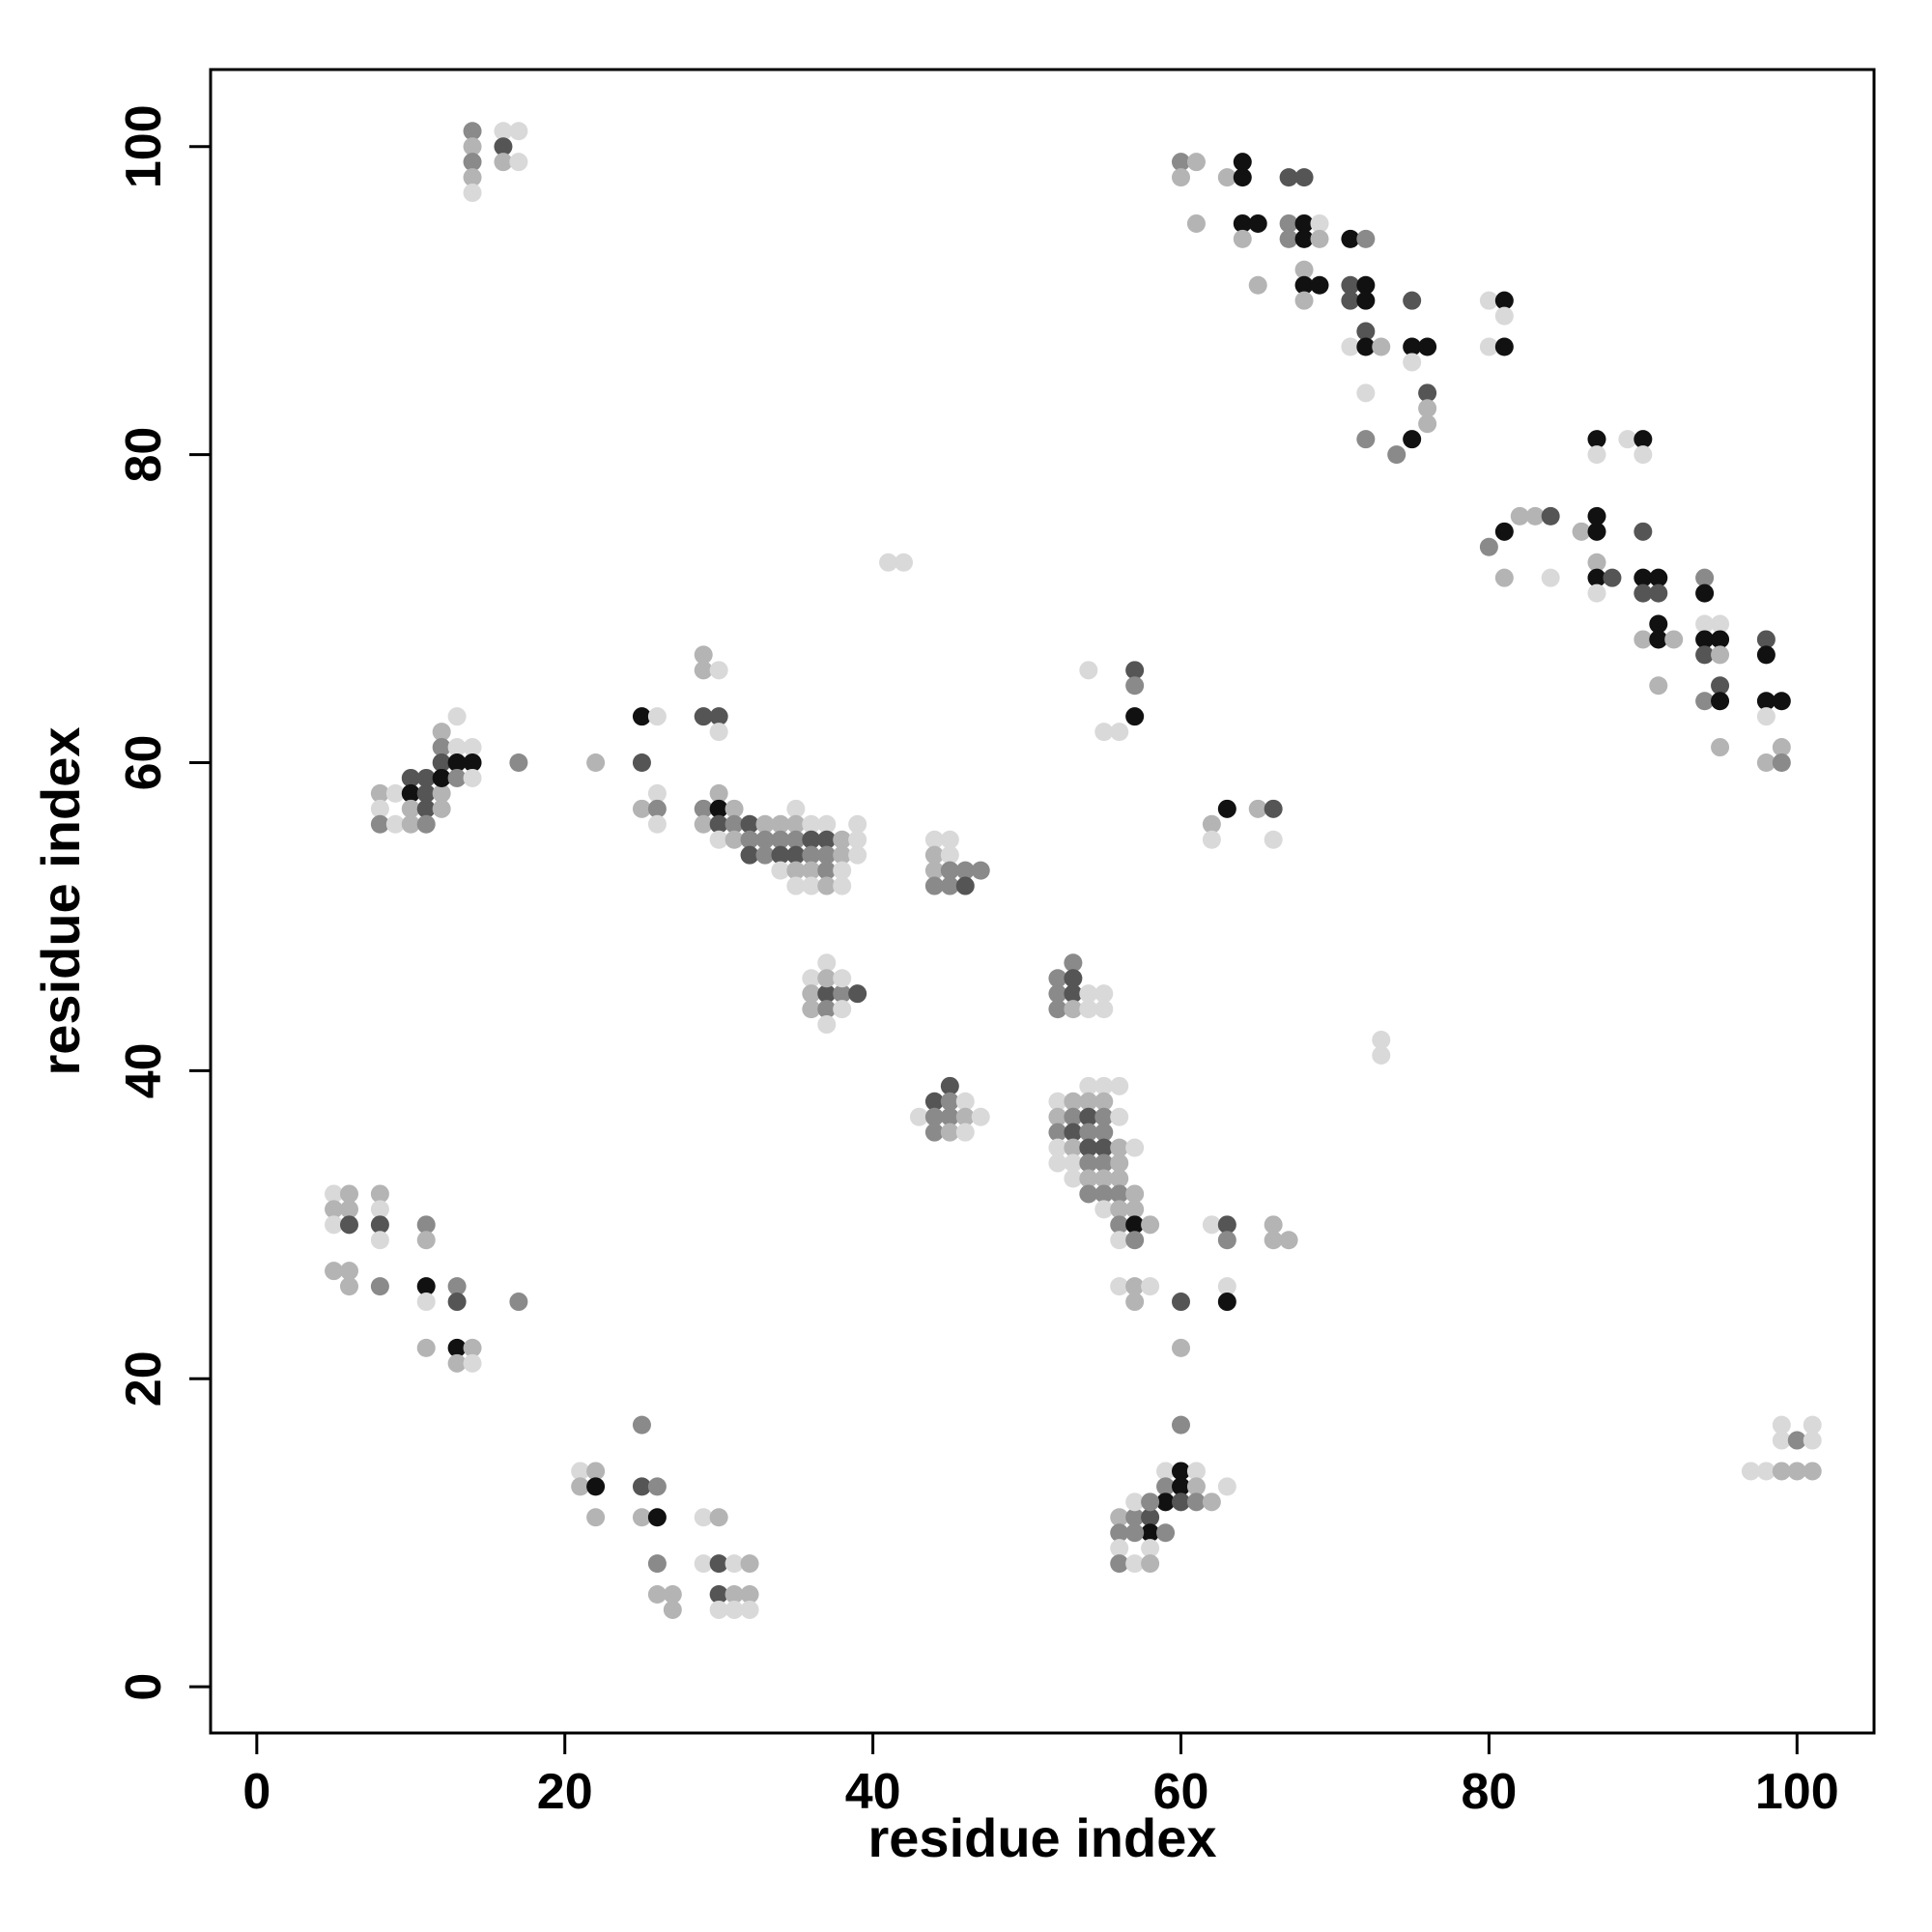 Image resolution: width=1932 pixels, height=1932 pixels. I want to click on y-tick-label: 40, so click(144, 1070).